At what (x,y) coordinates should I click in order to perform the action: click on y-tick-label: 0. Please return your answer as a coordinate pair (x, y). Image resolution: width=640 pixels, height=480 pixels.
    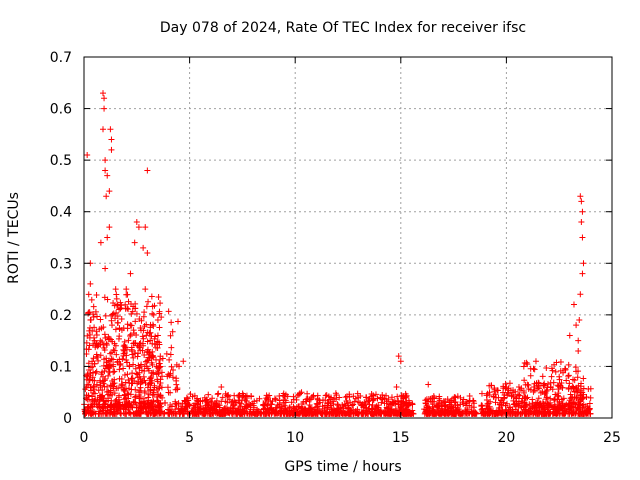
    Looking at the image, I should click on (67, 419).